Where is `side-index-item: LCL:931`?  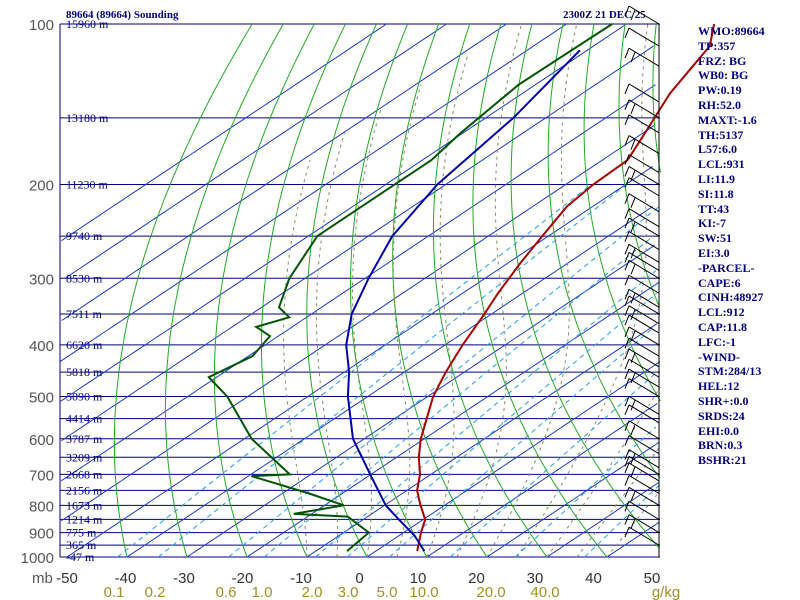
side-index-item: LCL:931 is located at coordinates (721, 164).